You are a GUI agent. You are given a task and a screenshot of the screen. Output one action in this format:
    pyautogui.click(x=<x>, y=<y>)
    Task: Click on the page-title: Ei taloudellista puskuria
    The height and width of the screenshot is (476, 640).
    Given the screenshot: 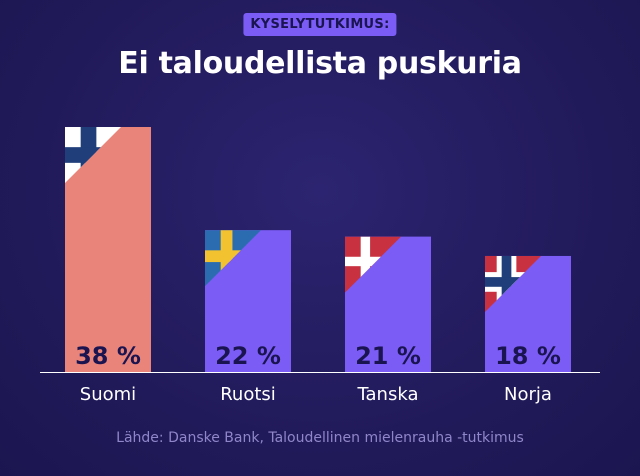 What is the action you would take?
    pyautogui.click(x=320, y=63)
    